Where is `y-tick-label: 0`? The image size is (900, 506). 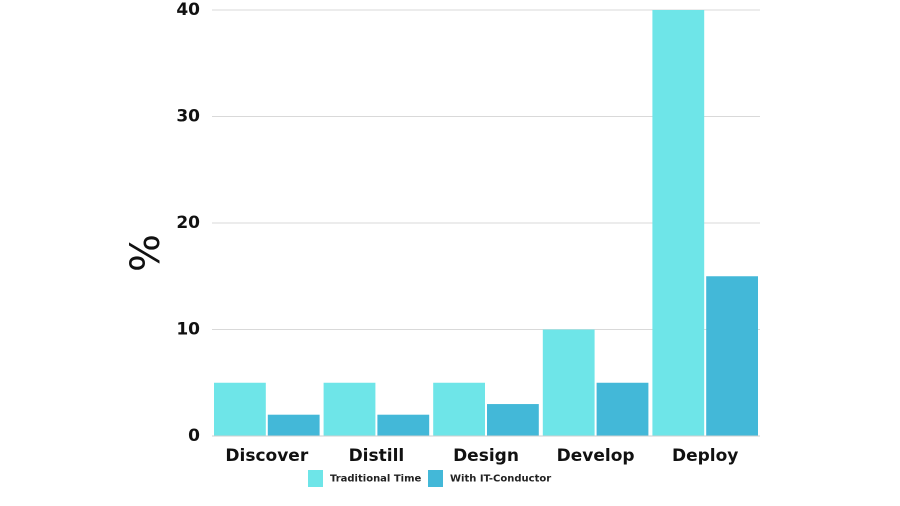 y-tick-label: 0 is located at coordinates (194, 436).